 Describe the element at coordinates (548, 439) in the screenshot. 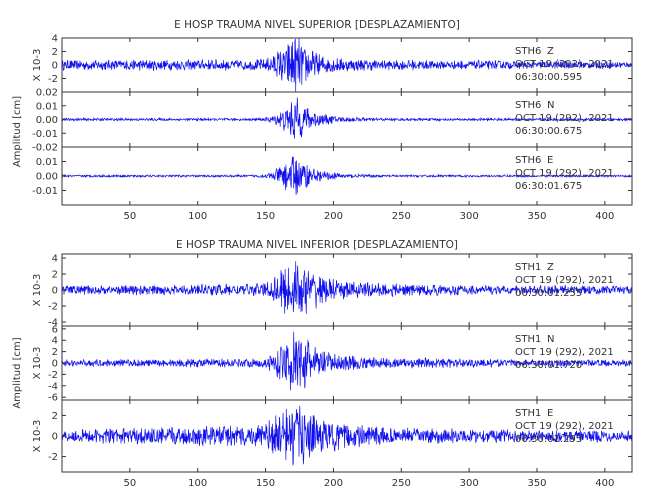

I see `time-label: 06:30:01.295` at that location.